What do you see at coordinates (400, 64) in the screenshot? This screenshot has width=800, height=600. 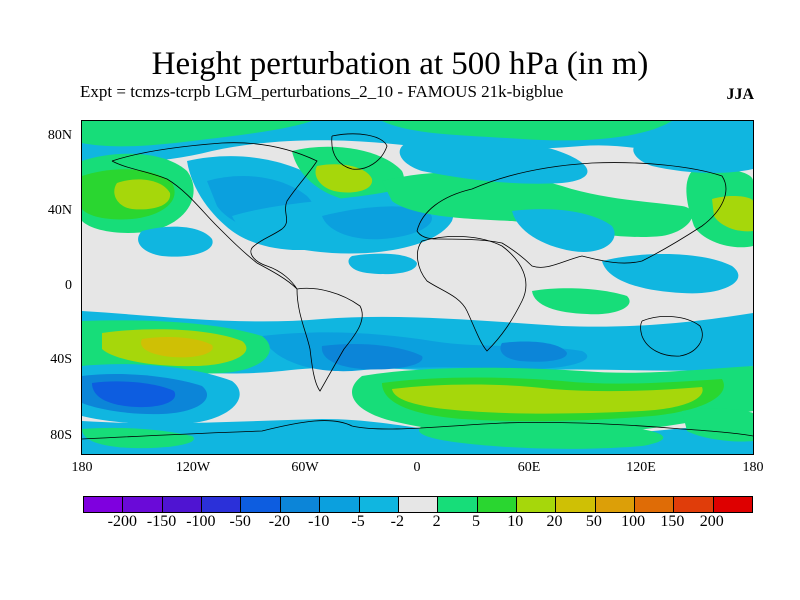 I see `chart-title: Height perturbation at 500 hPa (in m)` at bounding box center [400, 64].